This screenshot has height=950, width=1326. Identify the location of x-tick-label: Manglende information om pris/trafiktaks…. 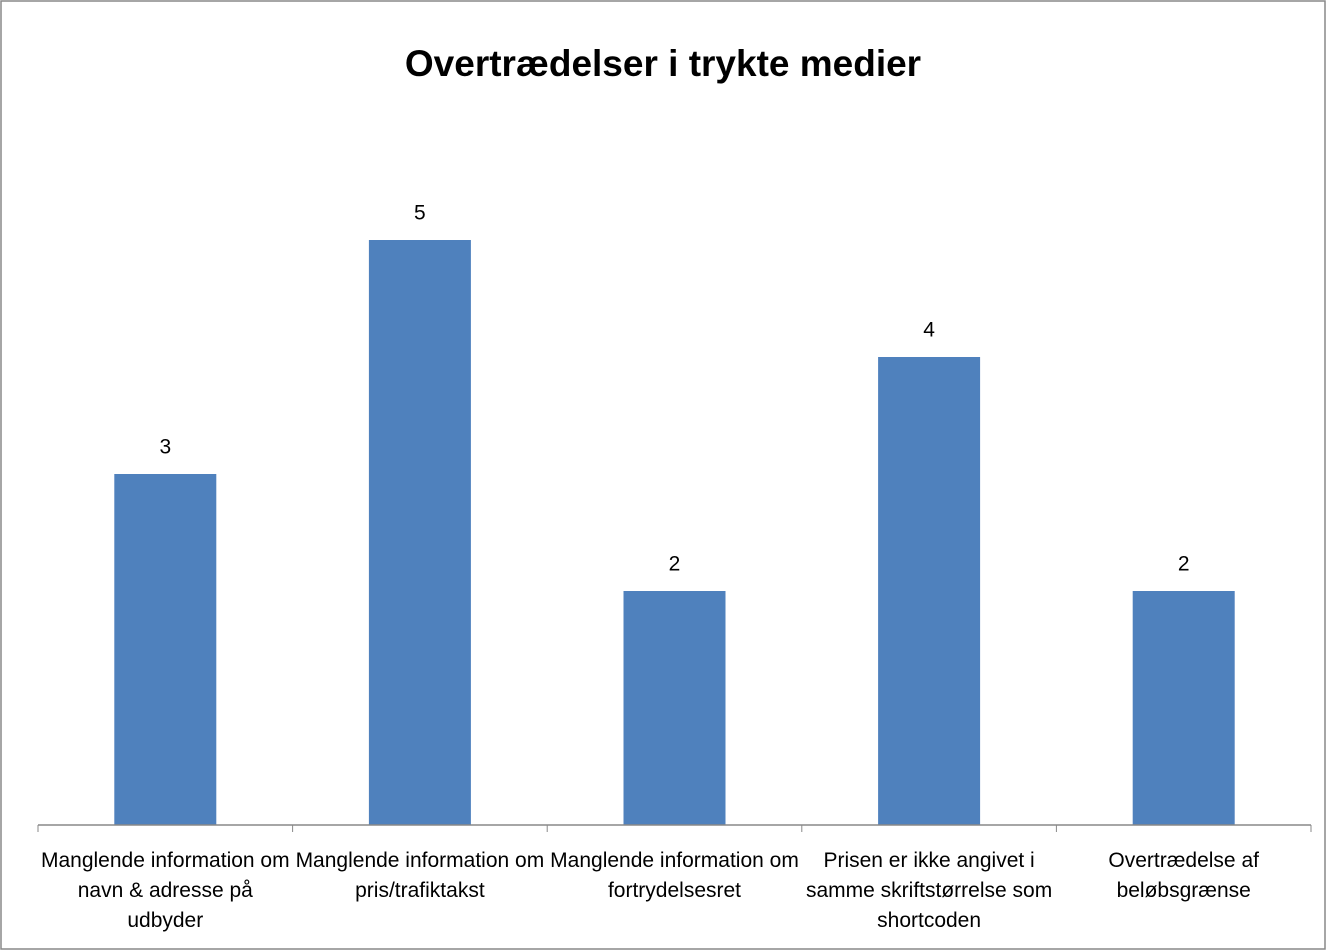
(420, 875).